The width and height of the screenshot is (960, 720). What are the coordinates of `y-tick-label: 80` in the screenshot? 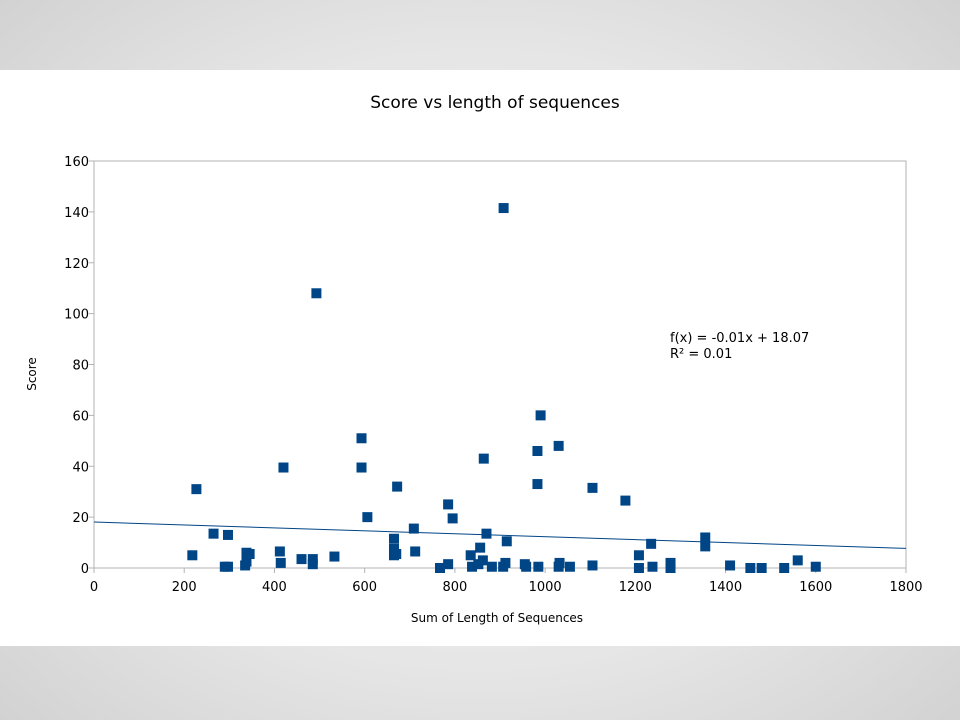 It's located at (80, 366).